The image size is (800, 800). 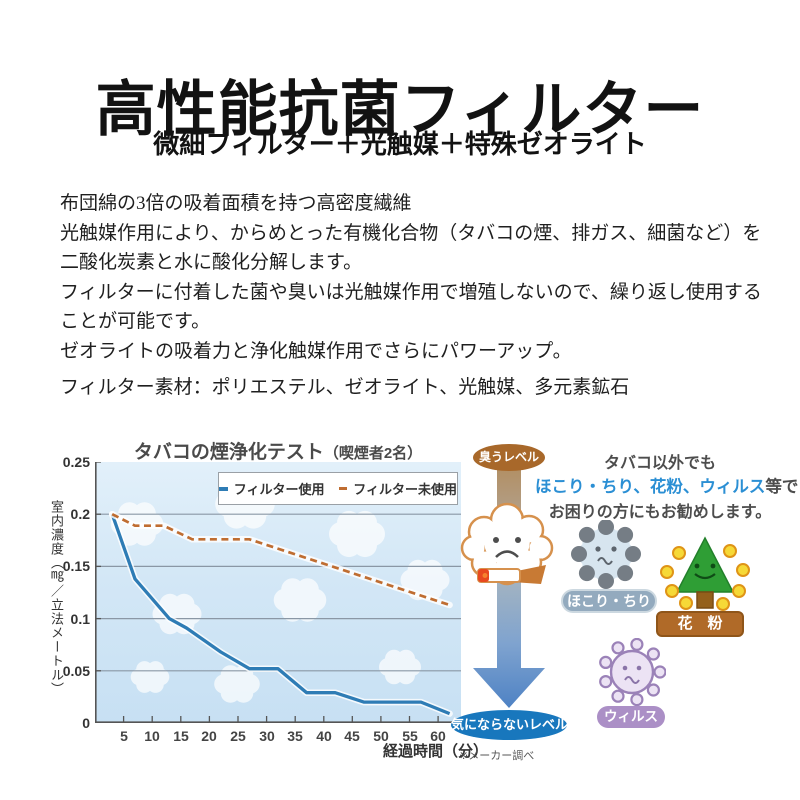 I want to click on y-tick-label: 0.05, so click(x=76, y=671).